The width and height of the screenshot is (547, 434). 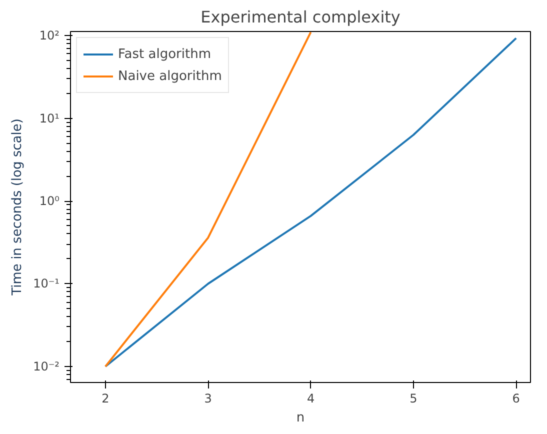 I want to click on x-axis-title: n, so click(x=300, y=418).